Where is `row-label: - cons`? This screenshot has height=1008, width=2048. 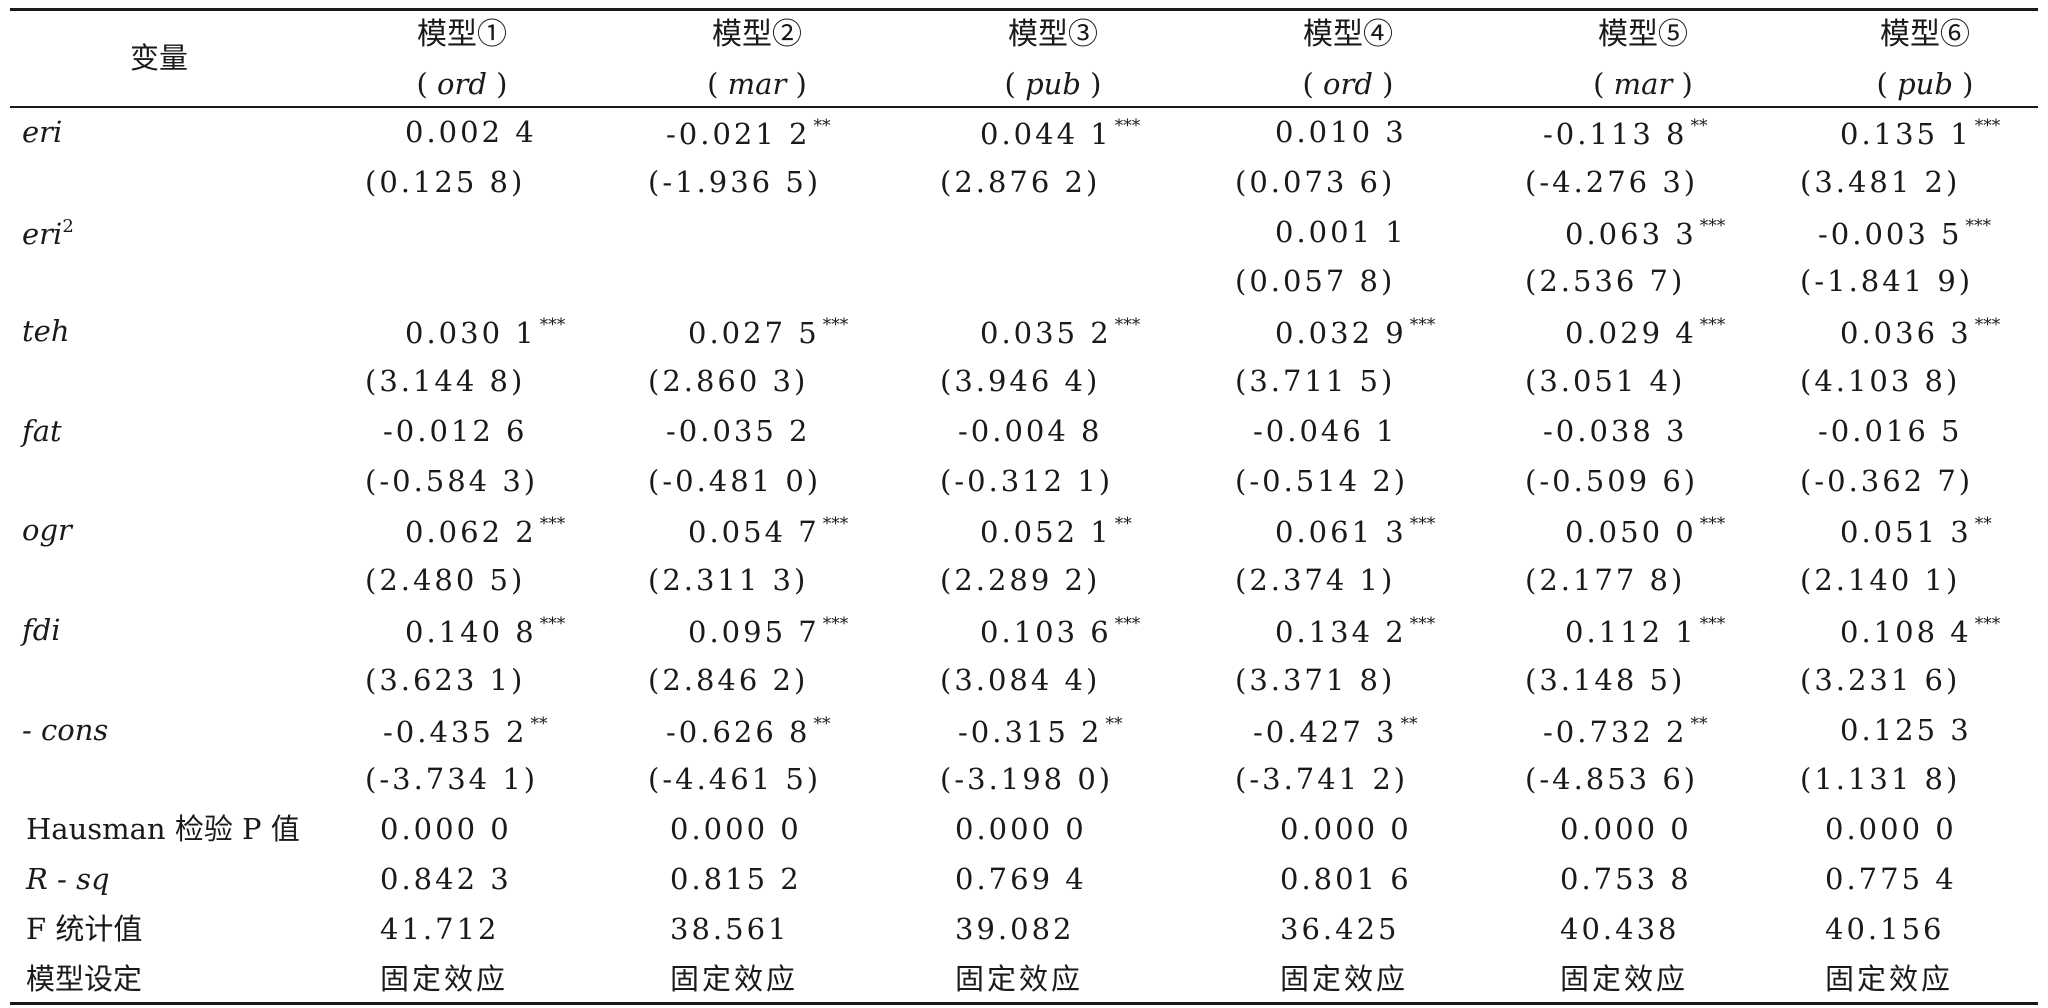
row-label: - cons is located at coordinates (65, 729).